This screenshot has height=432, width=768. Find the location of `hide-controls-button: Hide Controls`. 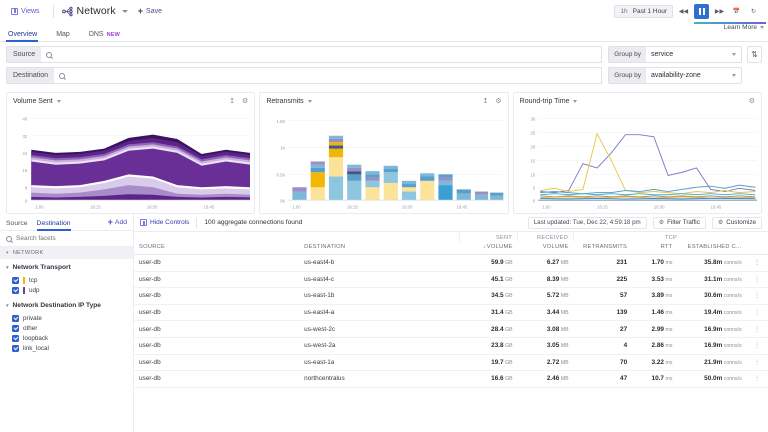

hide-controls-button: Hide Controls is located at coordinates (164, 222).